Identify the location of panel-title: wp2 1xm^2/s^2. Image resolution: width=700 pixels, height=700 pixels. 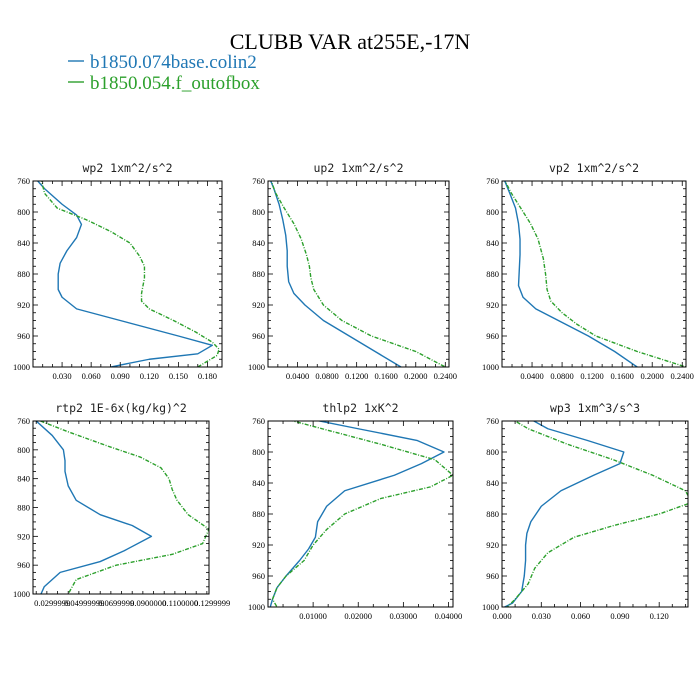
(127, 168).